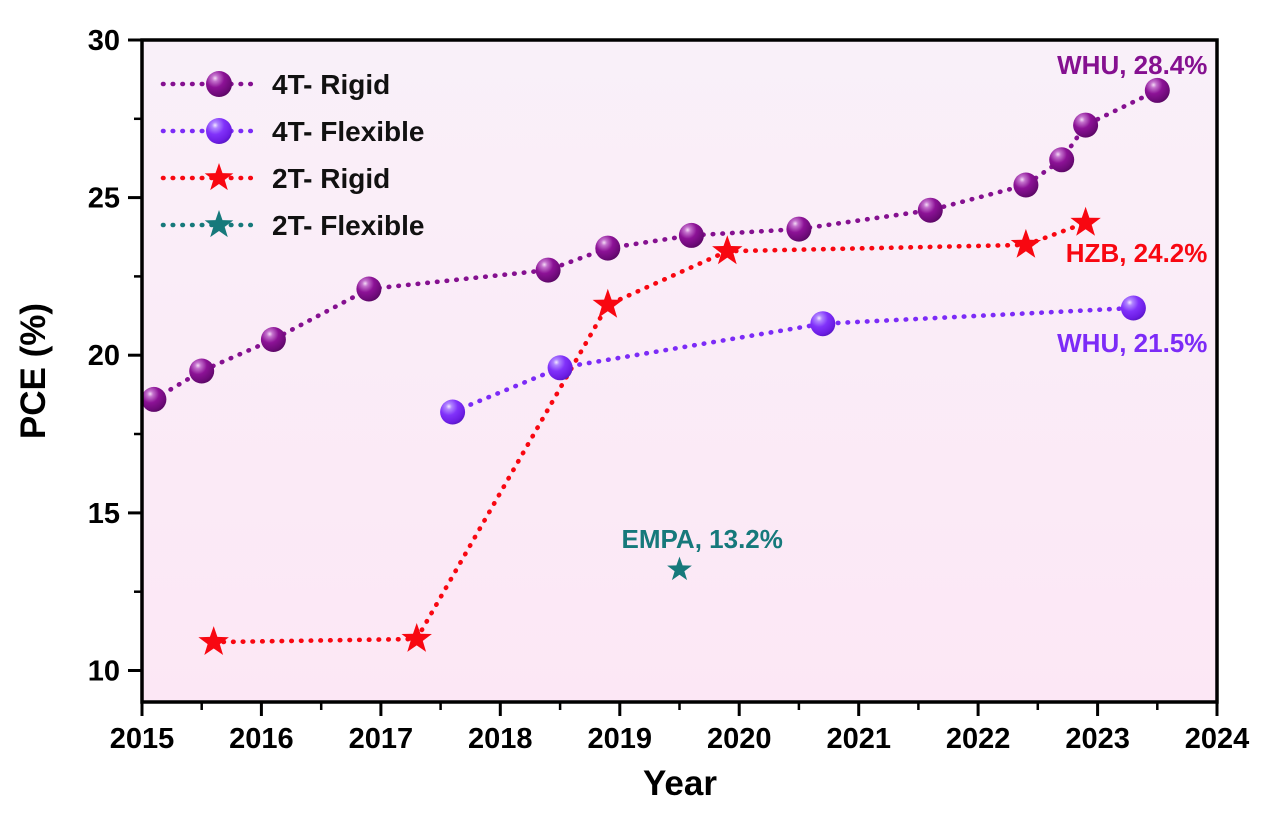 The image size is (1268, 826). What do you see at coordinates (1097, 739) in the screenshot?
I see `x-tick-label: 2023` at bounding box center [1097, 739].